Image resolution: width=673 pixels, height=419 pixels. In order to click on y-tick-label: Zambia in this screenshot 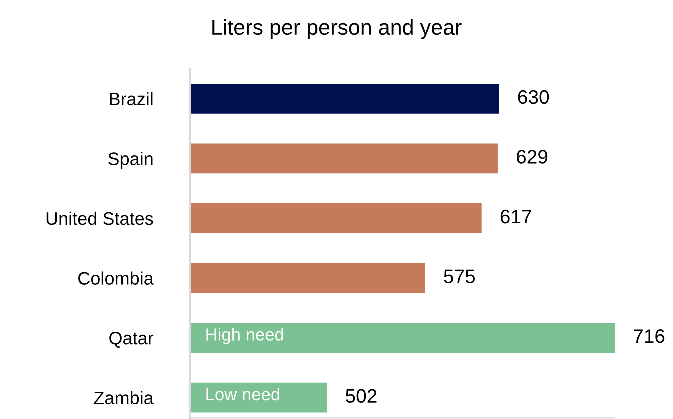, I will do `click(124, 398)`.